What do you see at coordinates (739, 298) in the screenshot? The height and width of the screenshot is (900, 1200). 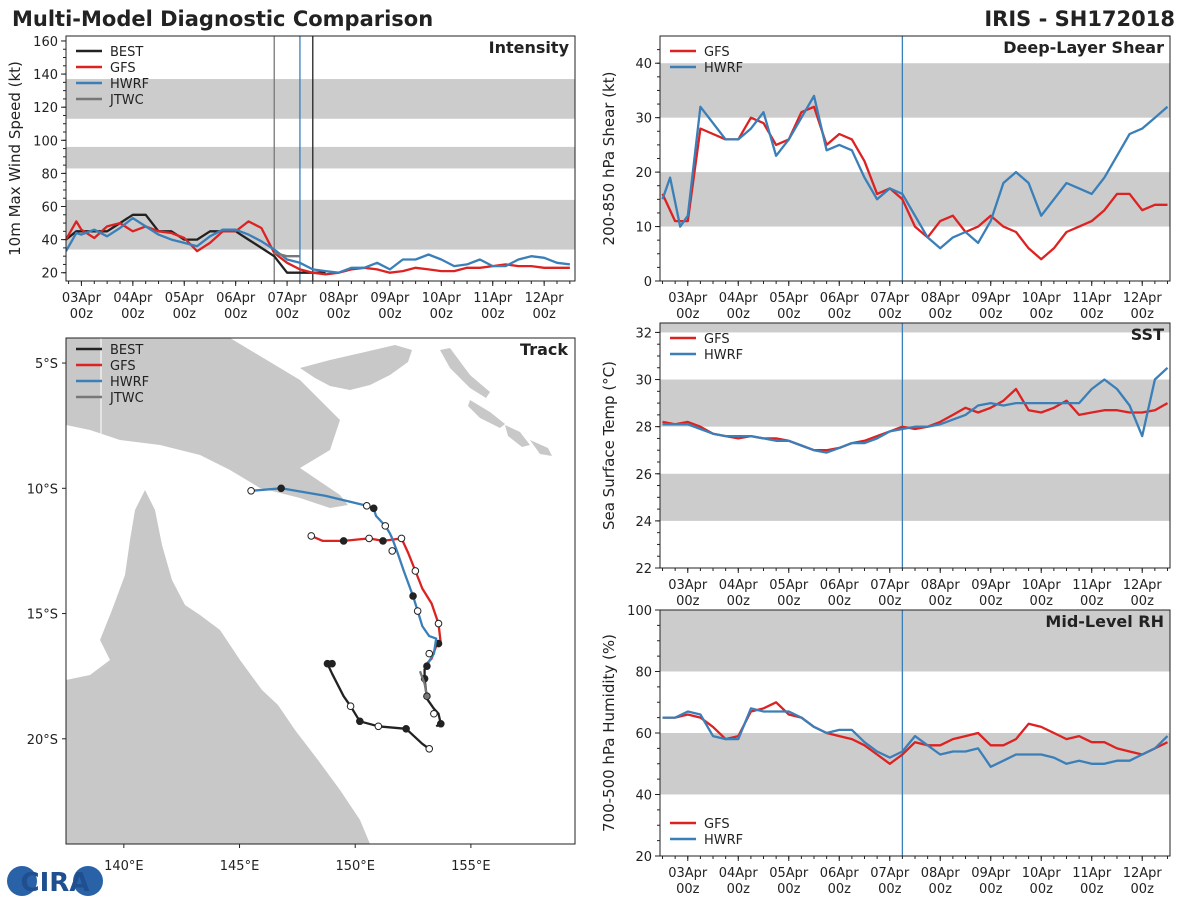 I see `shear-xtick-label: 04Apr` at bounding box center [739, 298].